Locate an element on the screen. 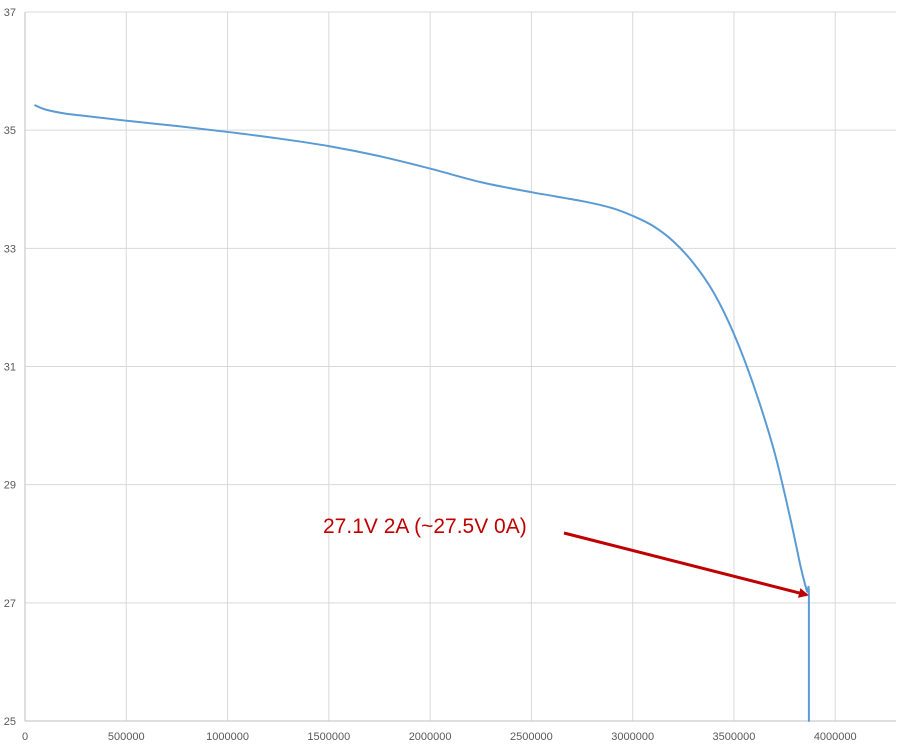  x-tick-label: 4000000 is located at coordinates (835, 737).